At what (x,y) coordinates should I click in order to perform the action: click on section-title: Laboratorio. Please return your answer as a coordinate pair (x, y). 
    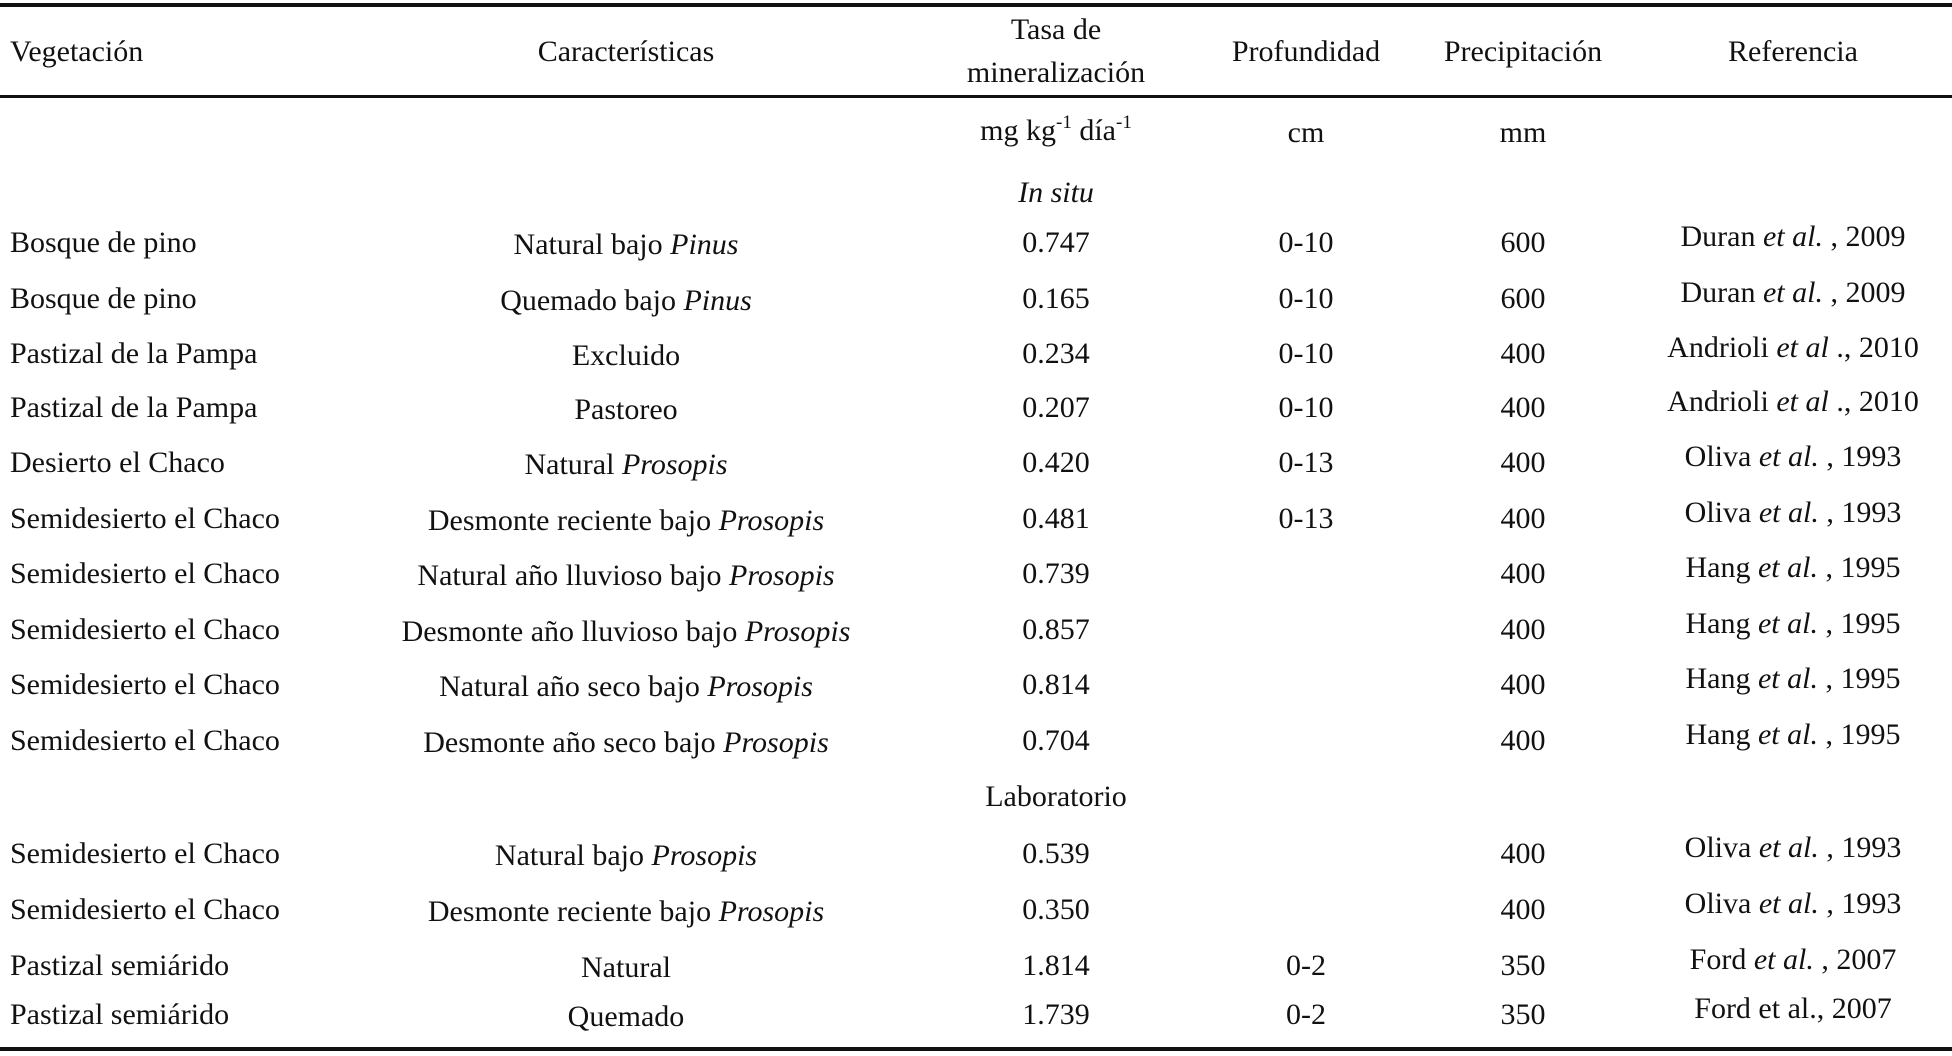
    Looking at the image, I should click on (1056, 796).